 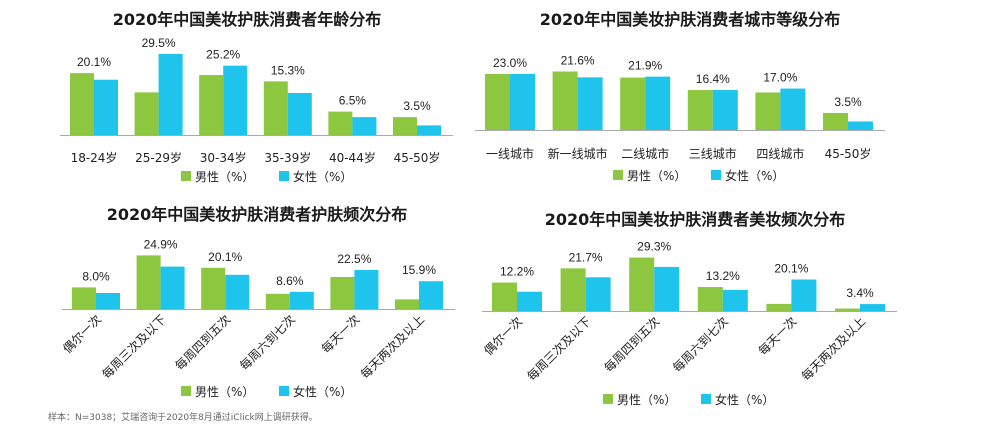 I want to click on chart-title: 2020年中国美妆护肤消费者护肤频次分布, so click(x=257, y=214).